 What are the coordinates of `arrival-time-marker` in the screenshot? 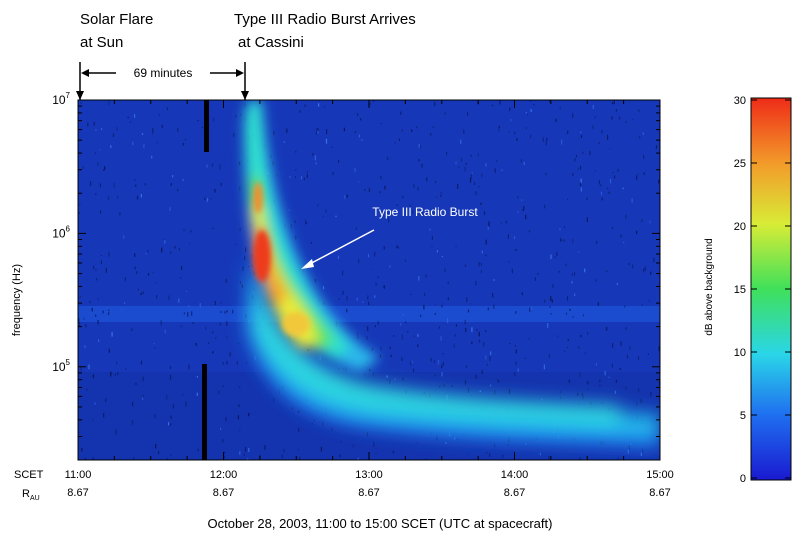 It's located at (245, 95).